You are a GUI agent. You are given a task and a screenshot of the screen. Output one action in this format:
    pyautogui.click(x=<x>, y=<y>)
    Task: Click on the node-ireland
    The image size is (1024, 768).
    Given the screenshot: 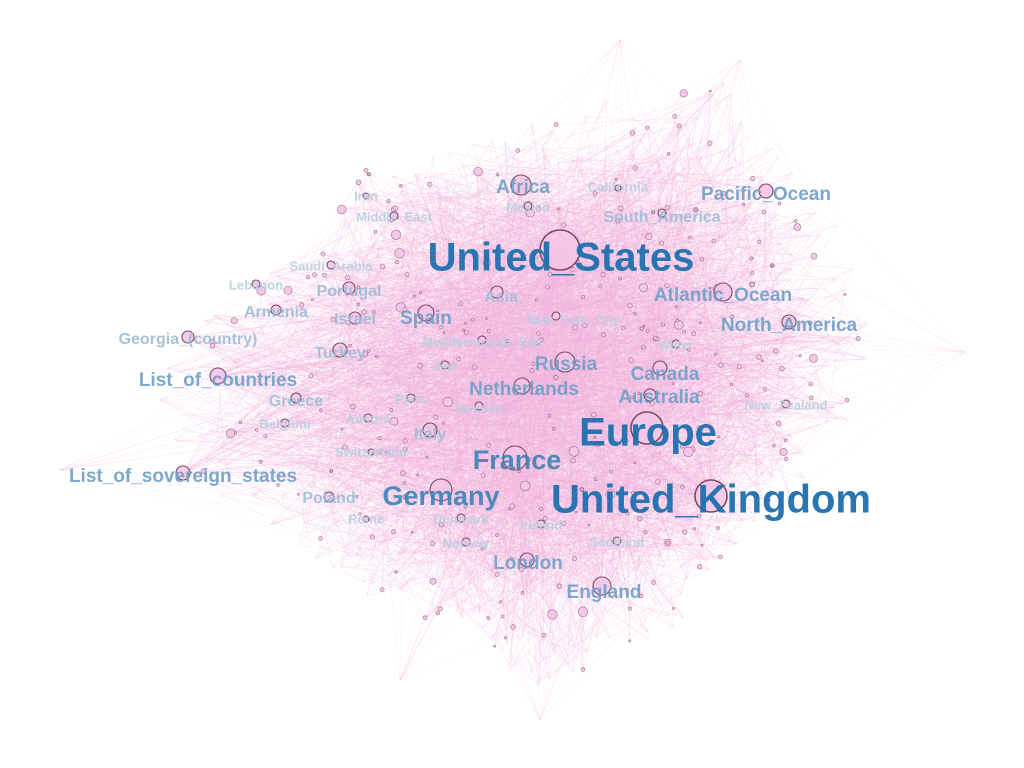 What is the action you would take?
    pyautogui.click(x=541, y=524)
    